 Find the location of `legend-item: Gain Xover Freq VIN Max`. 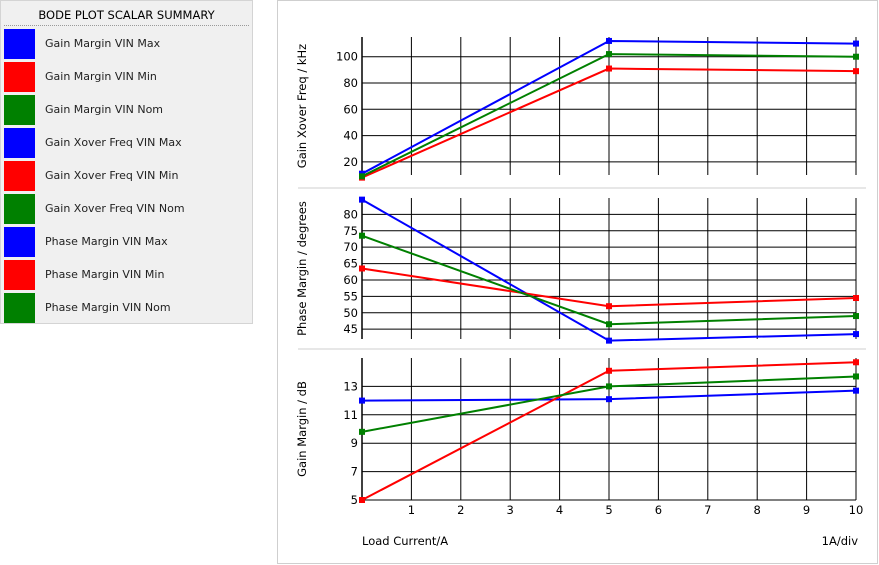

legend-item: Gain Xover Freq VIN Max is located at coordinates (127, 143).